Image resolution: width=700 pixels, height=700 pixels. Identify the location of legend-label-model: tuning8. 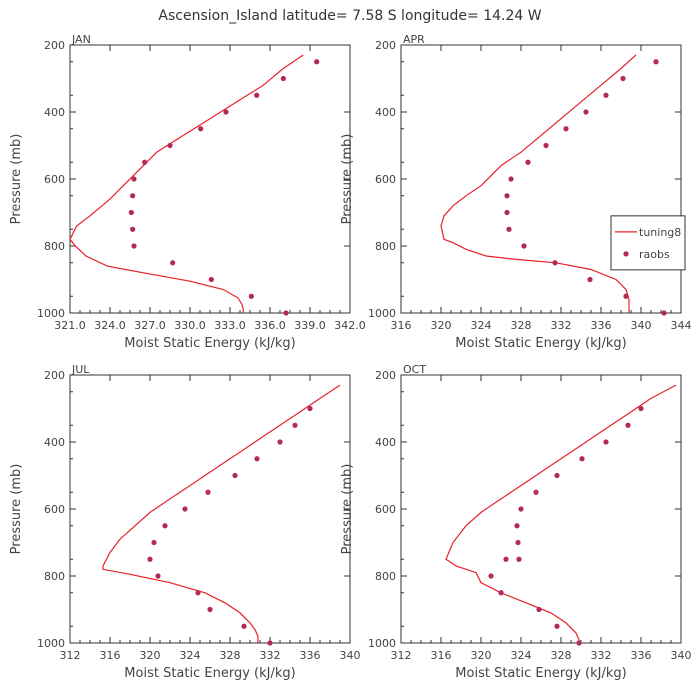
(660, 232).